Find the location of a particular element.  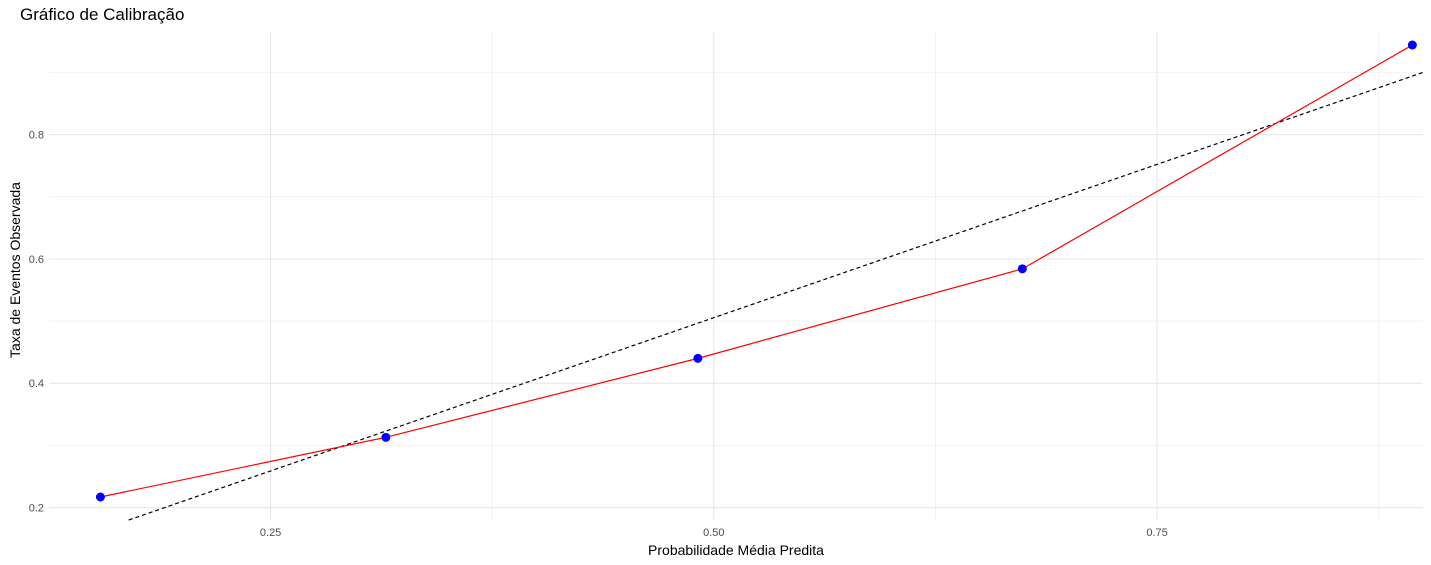

y-tick-label: 0.2 is located at coordinates (36, 509).